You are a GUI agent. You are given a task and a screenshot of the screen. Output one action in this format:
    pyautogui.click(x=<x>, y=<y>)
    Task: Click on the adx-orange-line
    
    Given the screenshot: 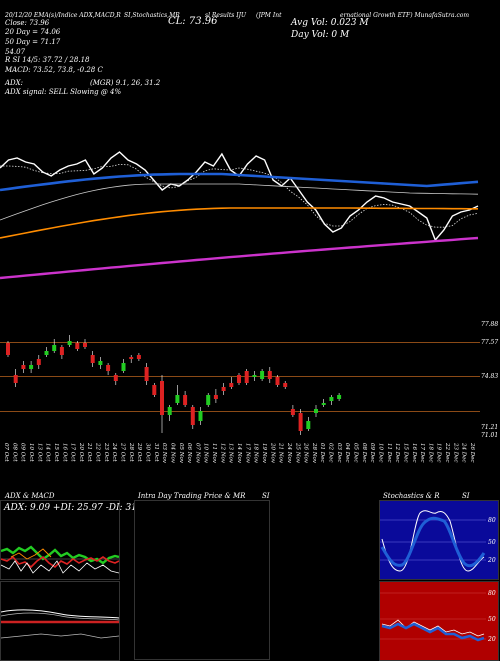 What is the action you would take?
    pyautogui.click(x=31, y=554)
    